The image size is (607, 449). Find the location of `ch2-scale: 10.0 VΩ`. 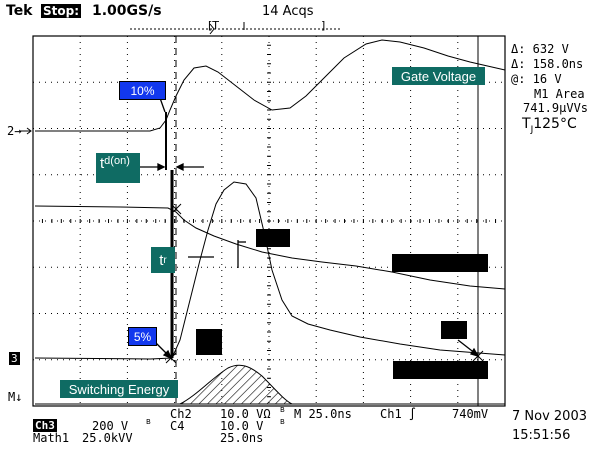

ch2-scale: 10.0 VΩ is located at coordinates (245, 414).